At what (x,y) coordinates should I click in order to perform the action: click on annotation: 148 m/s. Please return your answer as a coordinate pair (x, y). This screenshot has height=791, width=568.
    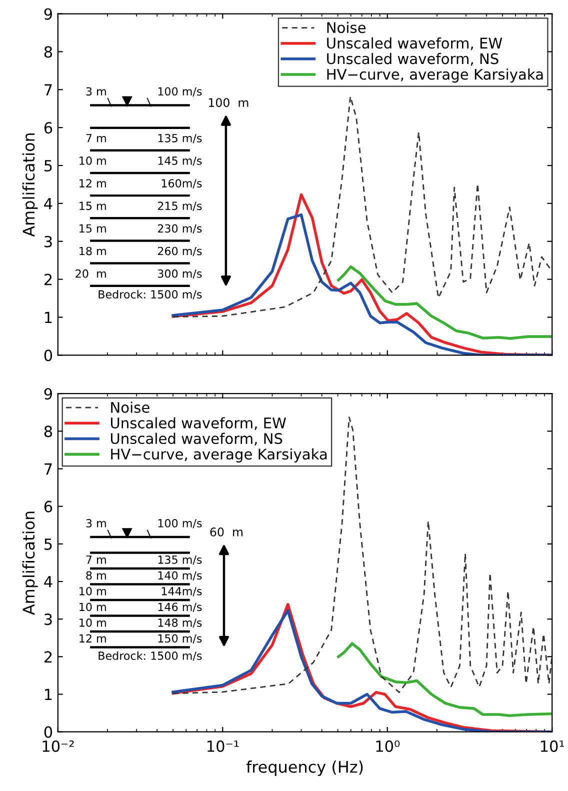
    Looking at the image, I should click on (180, 623).